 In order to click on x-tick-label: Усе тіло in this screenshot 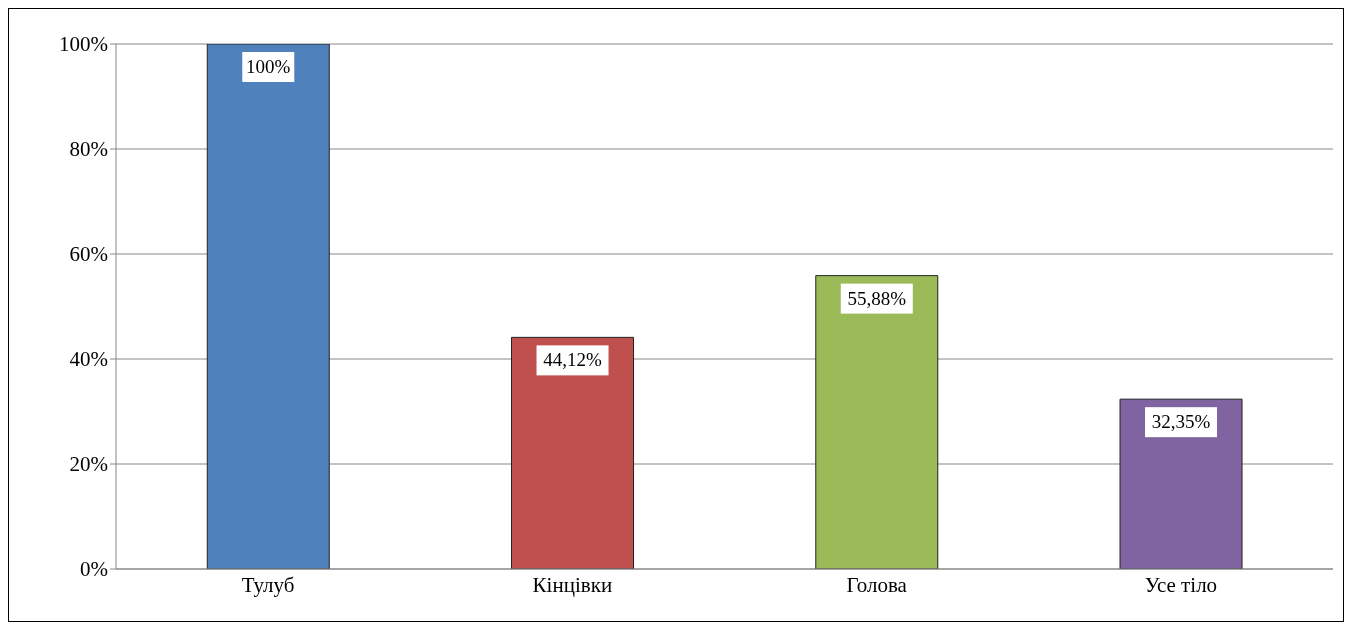, I will do `click(1181, 584)`.